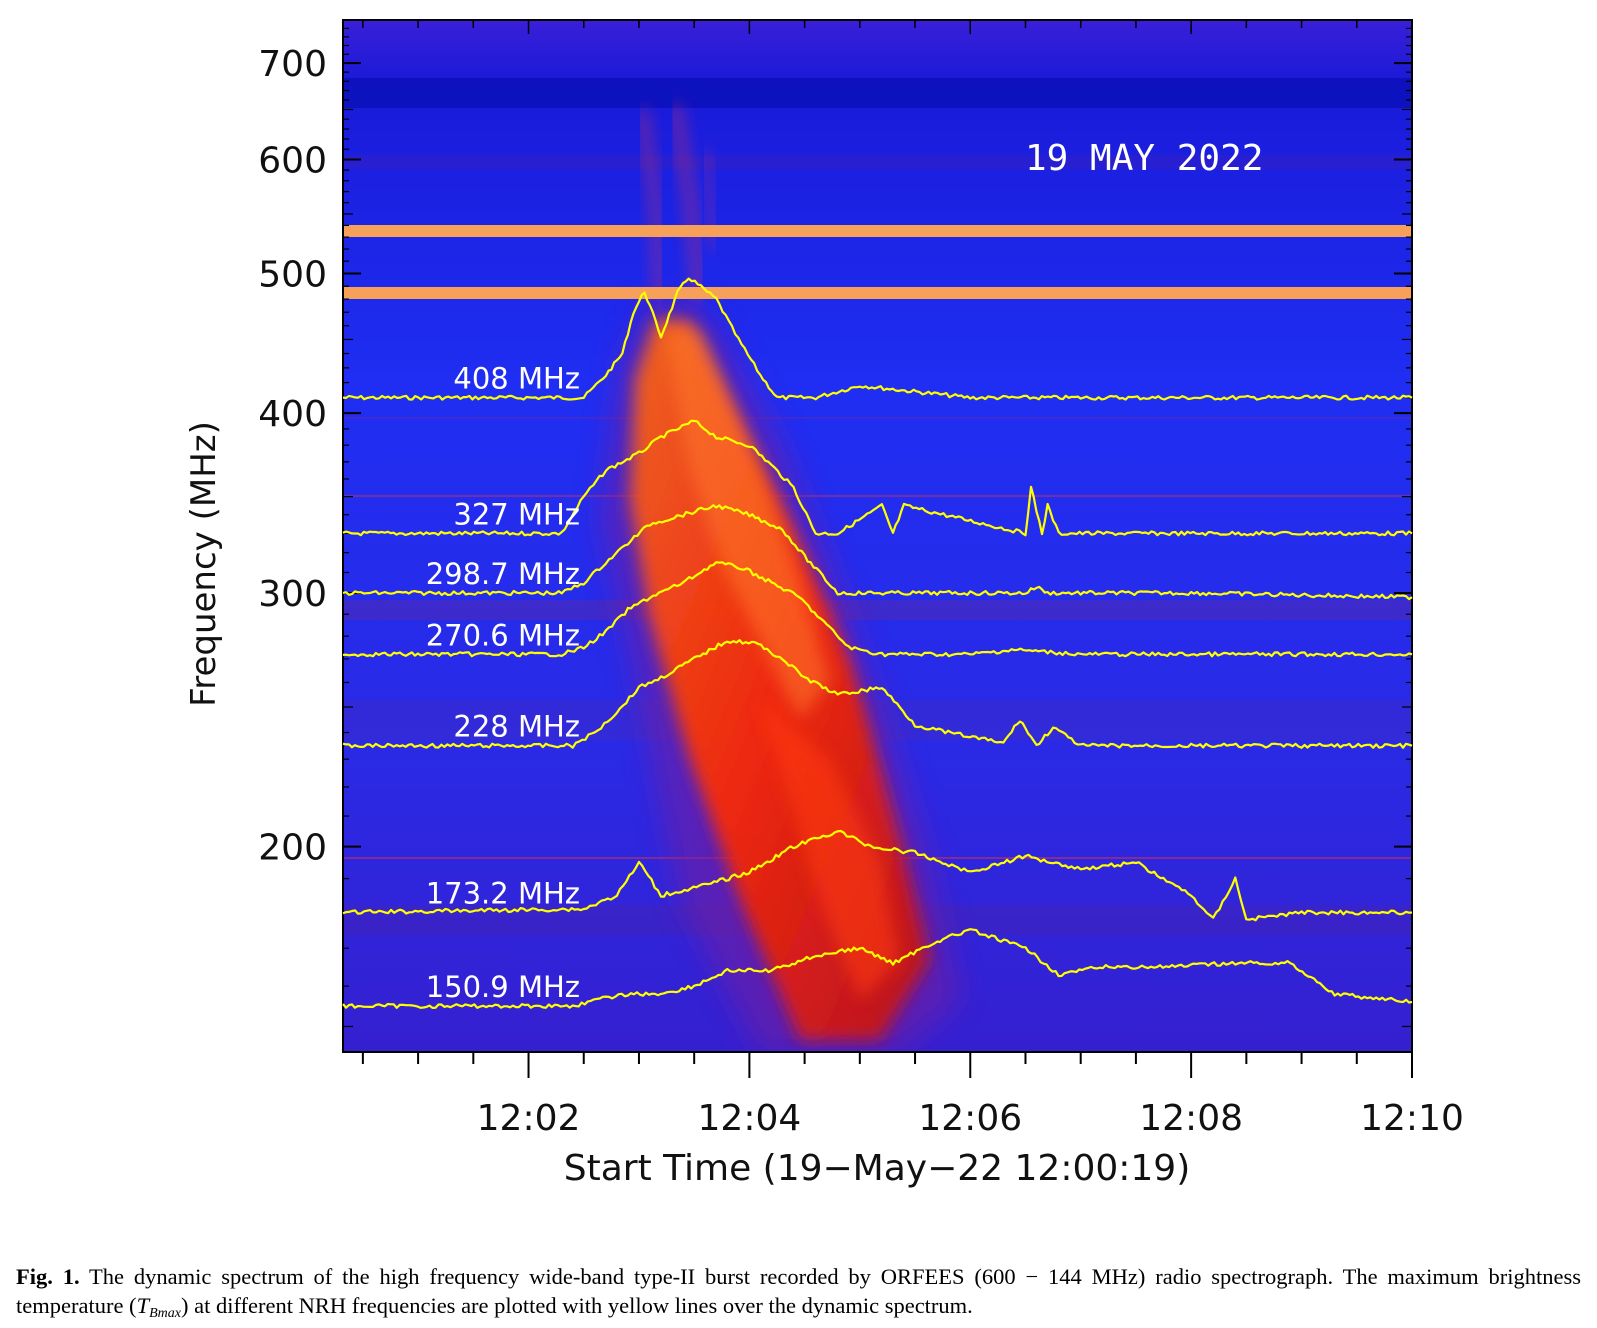 The height and width of the screenshot is (1328, 1597). What do you see at coordinates (503, 893) in the screenshot?
I see `trace-label: 173.2 MHz` at bounding box center [503, 893].